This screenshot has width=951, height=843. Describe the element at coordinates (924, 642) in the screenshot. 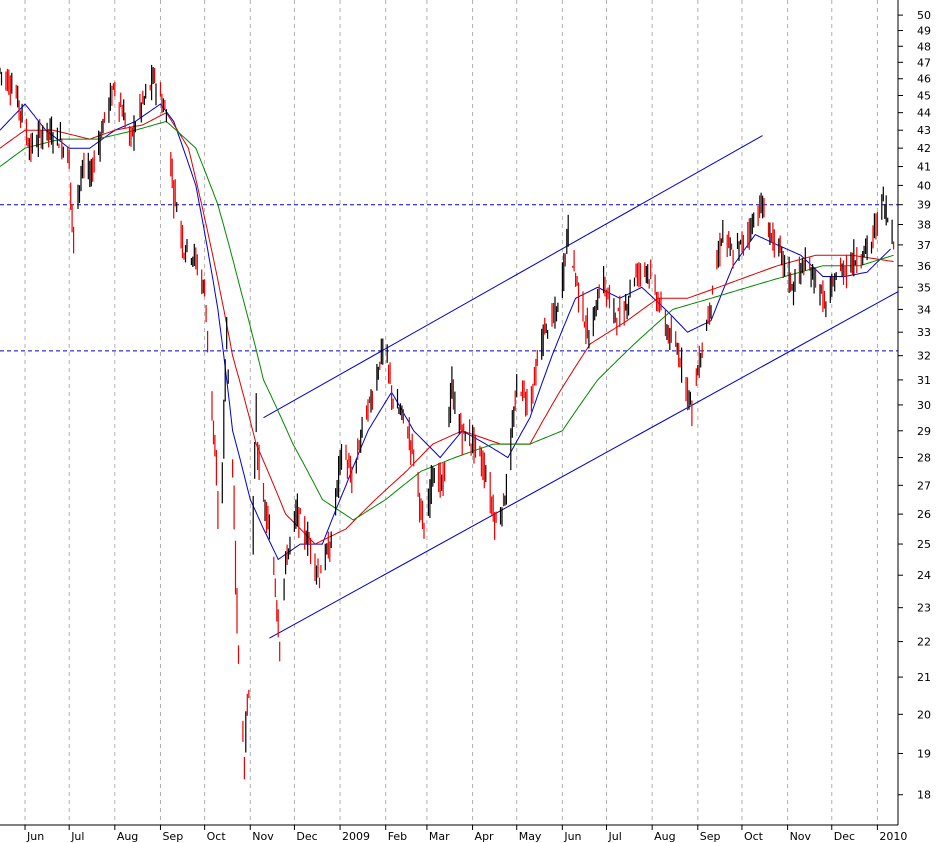

I see `y-tick-label: 22` at that location.